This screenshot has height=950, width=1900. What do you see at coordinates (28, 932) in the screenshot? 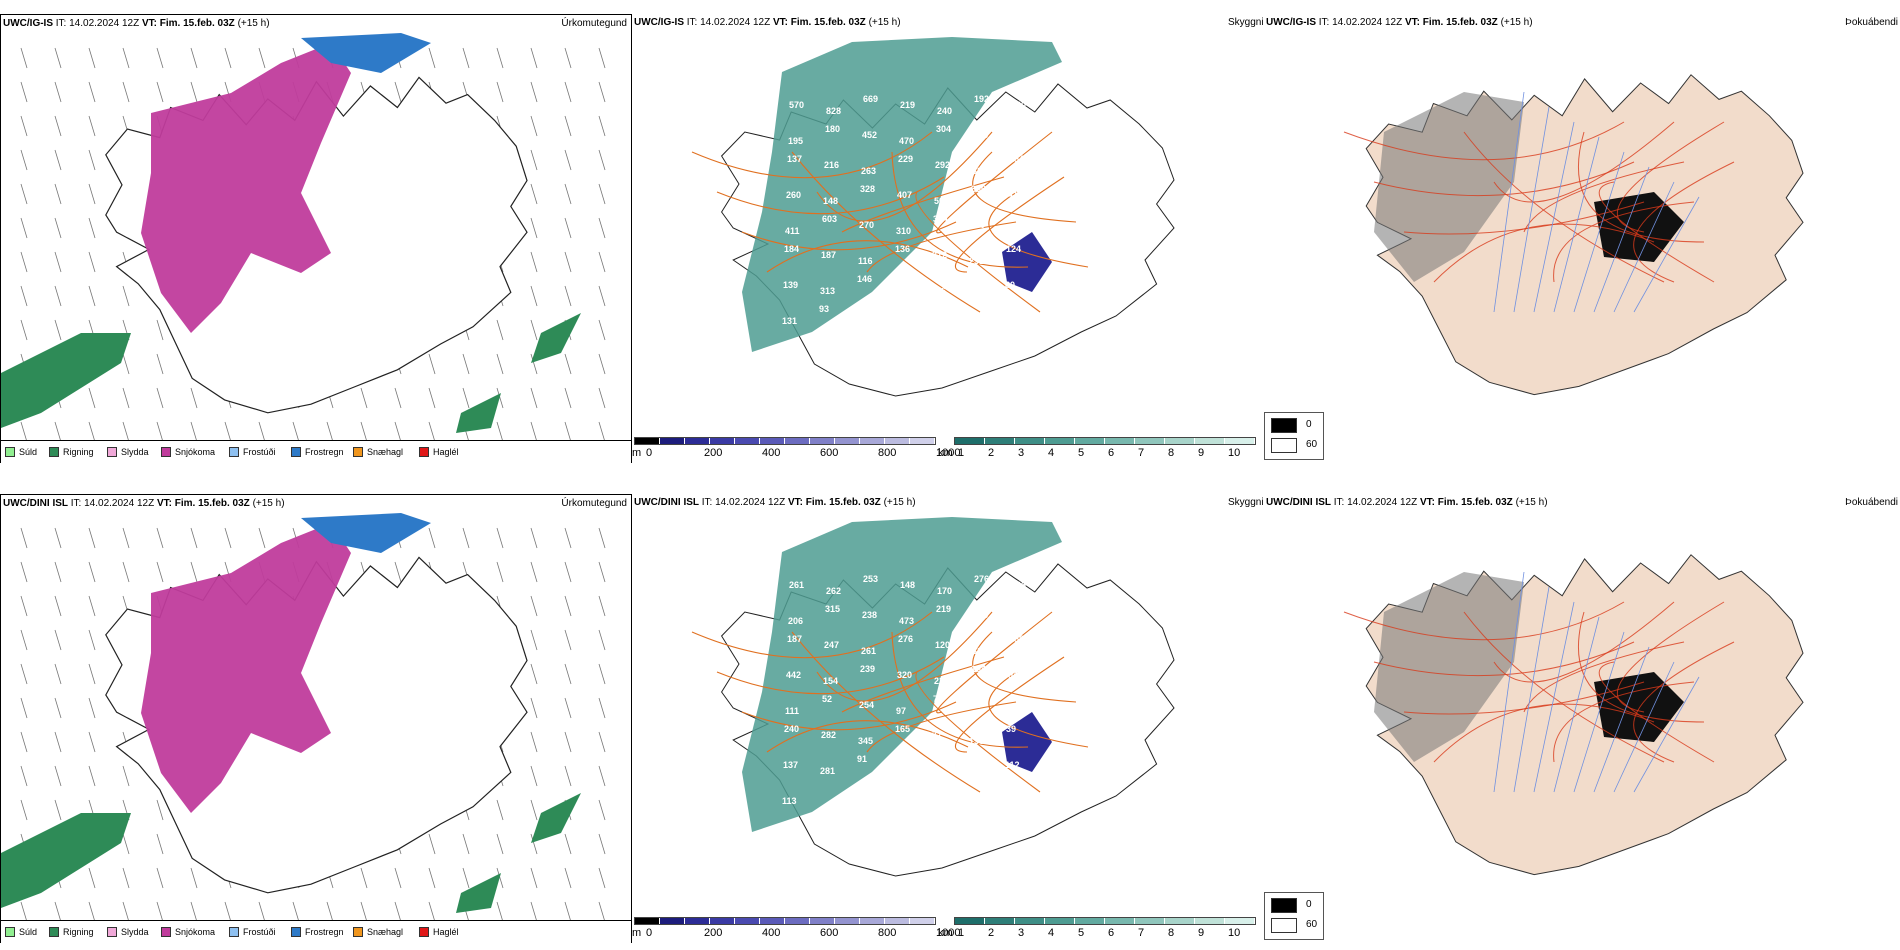
I see `legend-label: Súld` at bounding box center [28, 932].